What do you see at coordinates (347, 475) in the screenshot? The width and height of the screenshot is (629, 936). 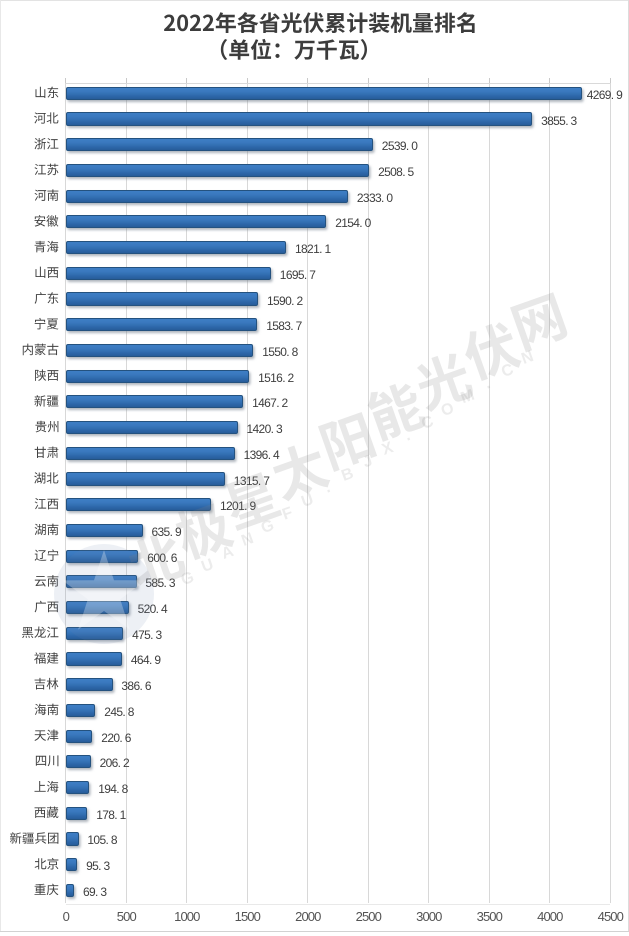 I see `svg-text: B` at bounding box center [347, 475].